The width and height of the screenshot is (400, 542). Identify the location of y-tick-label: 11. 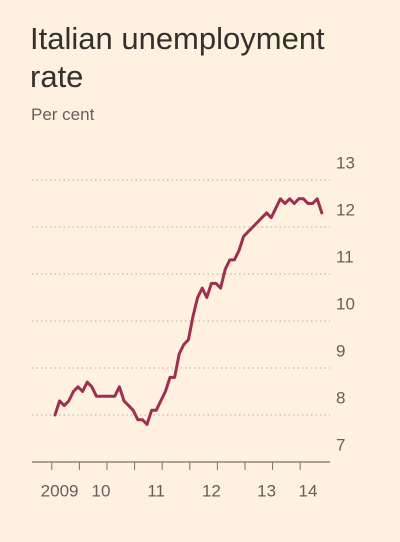
(345, 256).